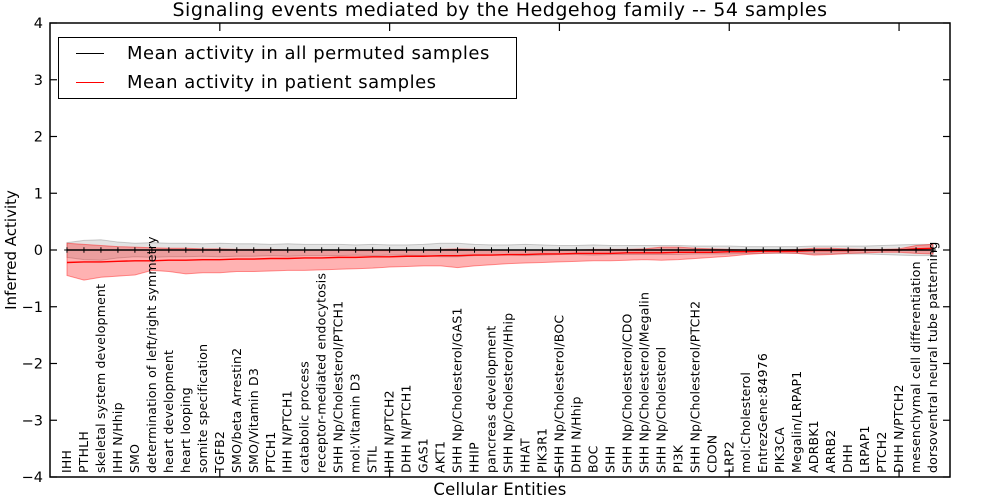 This screenshot has width=1000, height=500. Describe the element at coordinates (830, 451) in the screenshot. I see `x-tick-label: ARRB2` at that location.